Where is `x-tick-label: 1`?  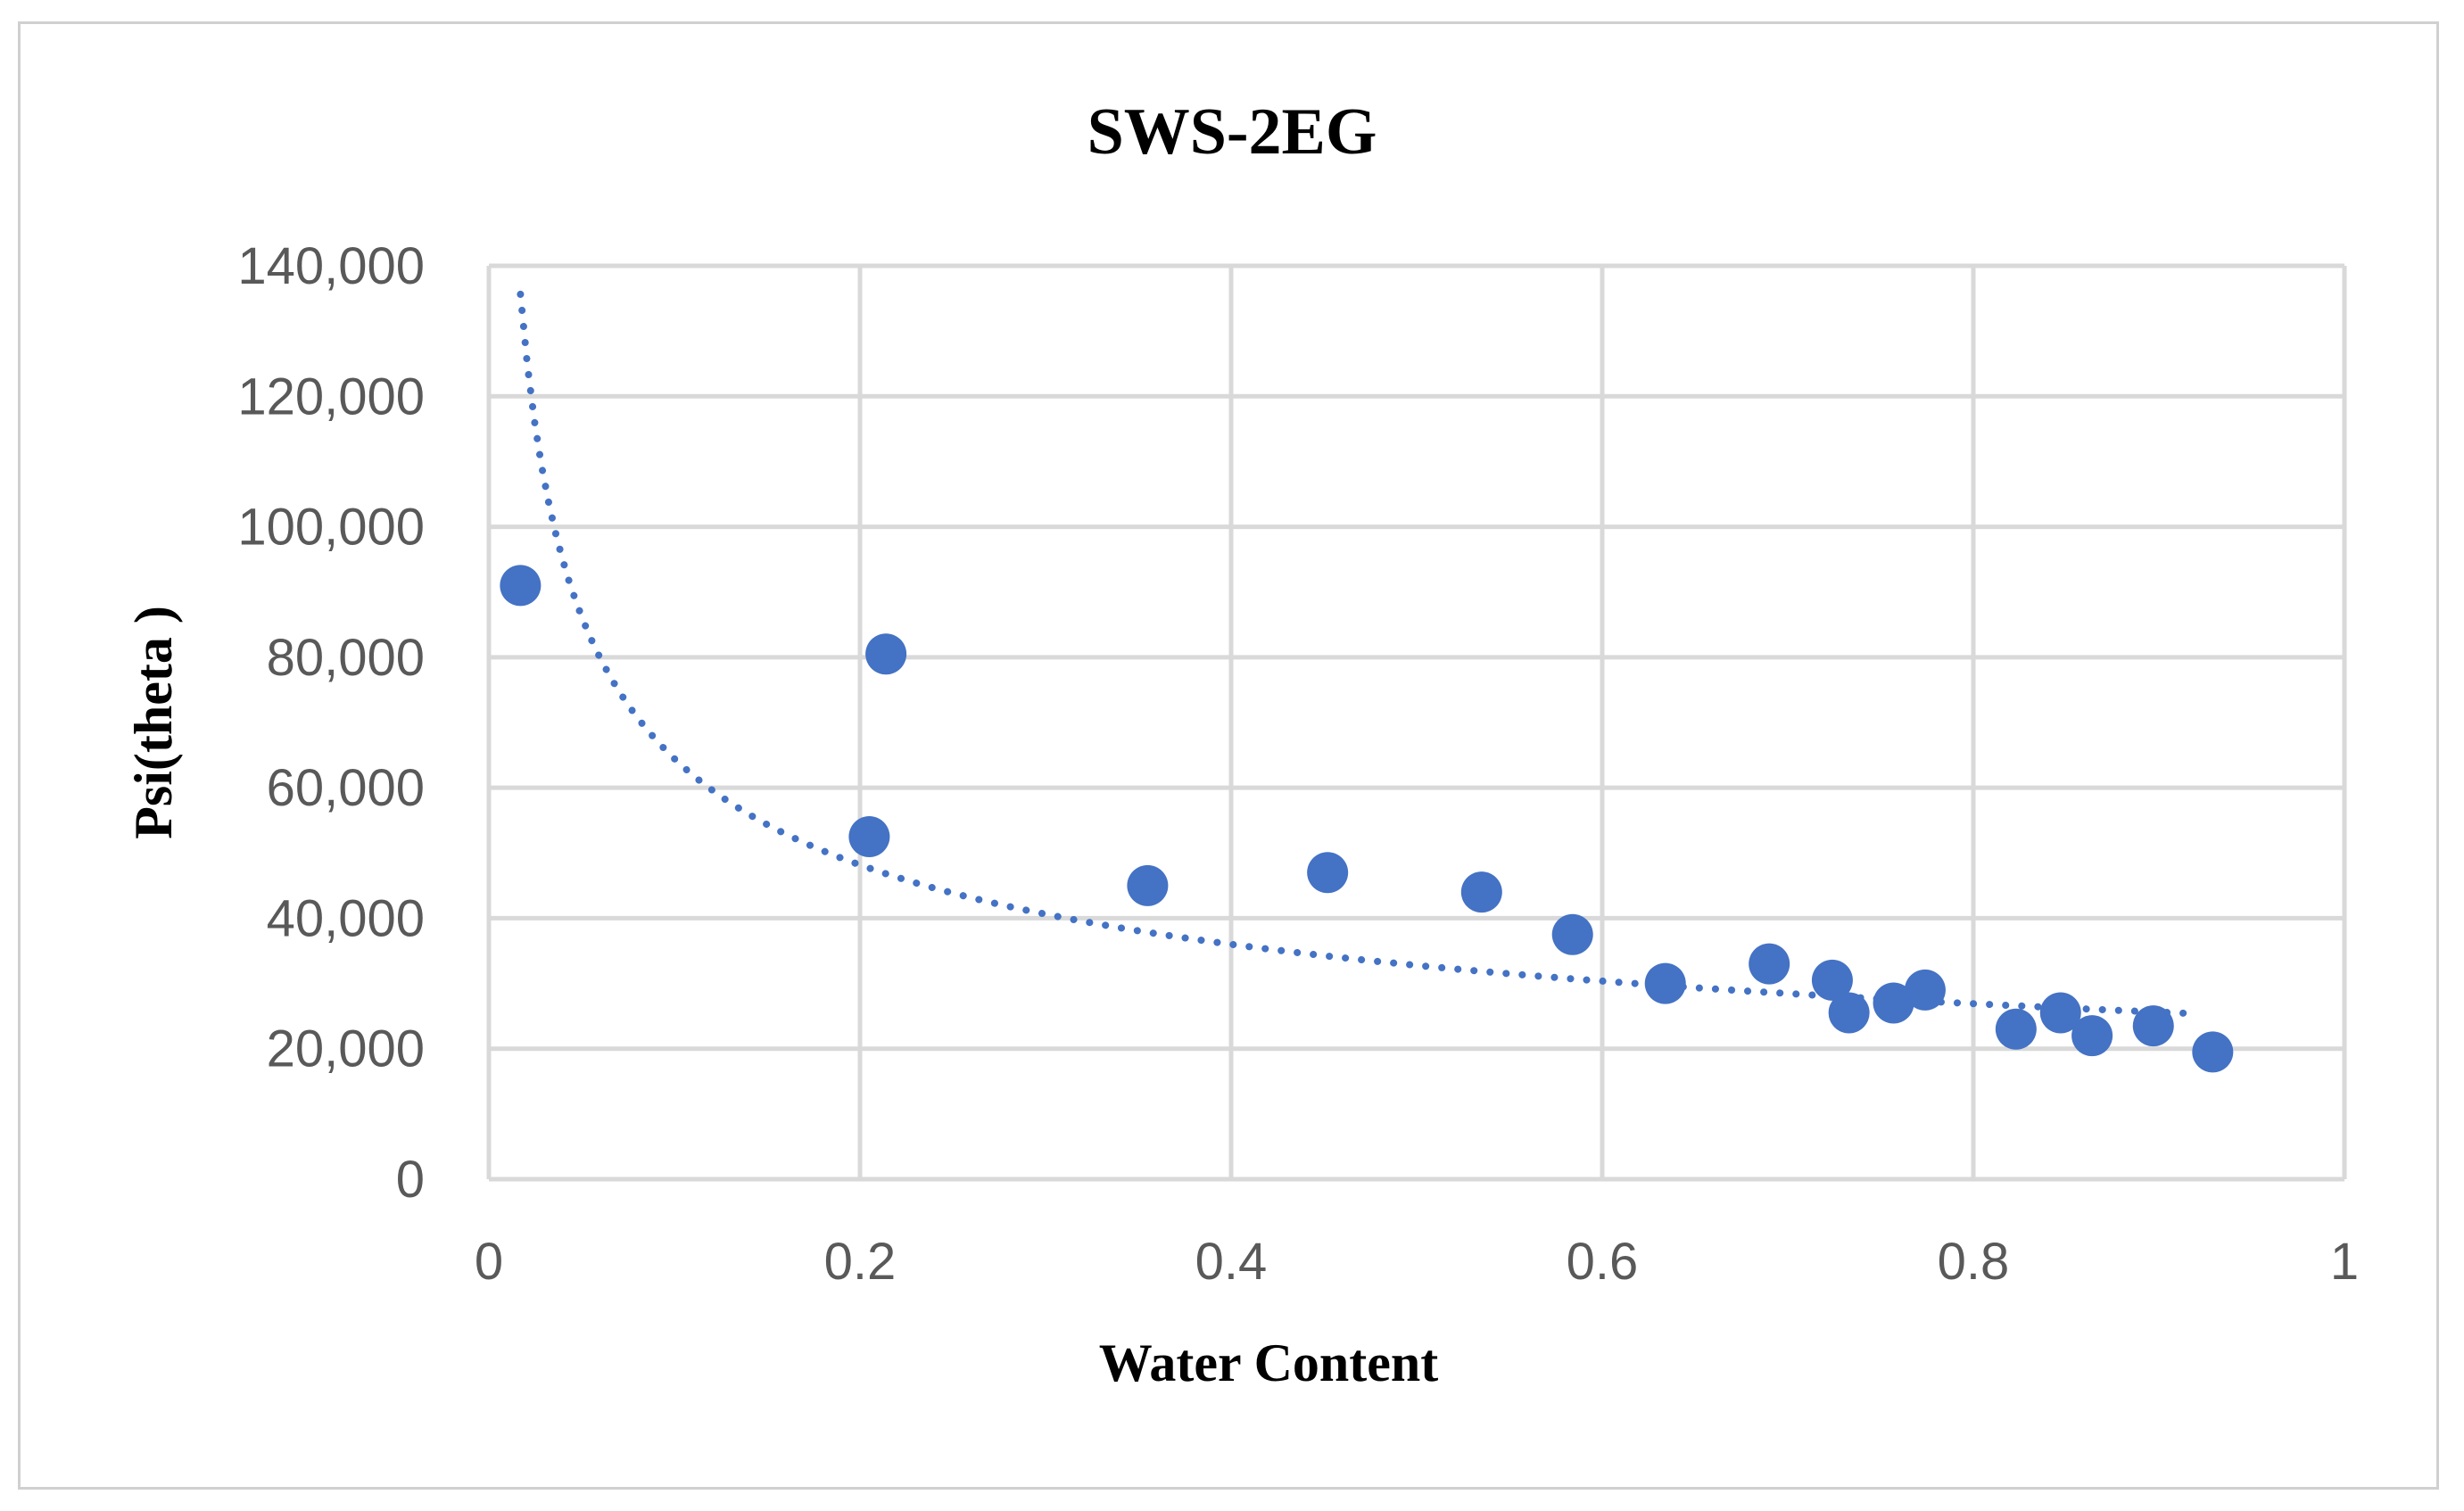 x-tick-label: 1 is located at coordinates (2345, 1262).